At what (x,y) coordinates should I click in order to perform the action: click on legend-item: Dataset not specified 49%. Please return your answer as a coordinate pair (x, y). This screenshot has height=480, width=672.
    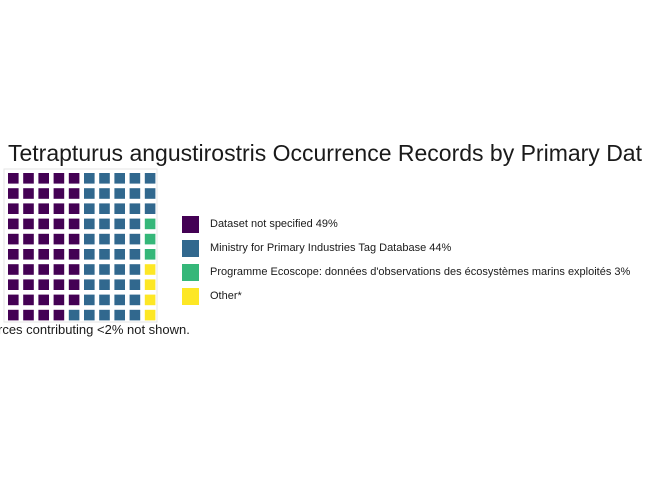
    Looking at the image, I should click on (406, 224).